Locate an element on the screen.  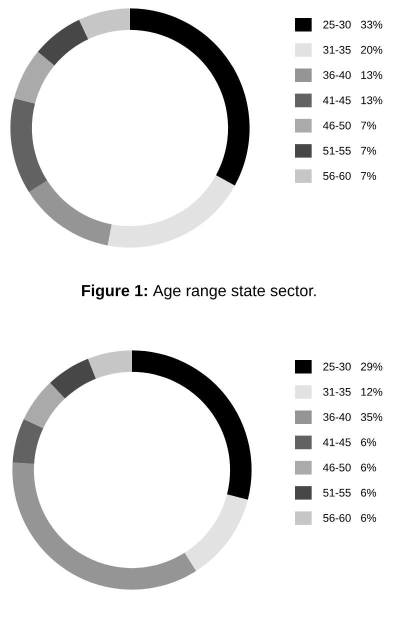
caption: Figure 1: Age range state sector. is located at coordinates (199, 292).